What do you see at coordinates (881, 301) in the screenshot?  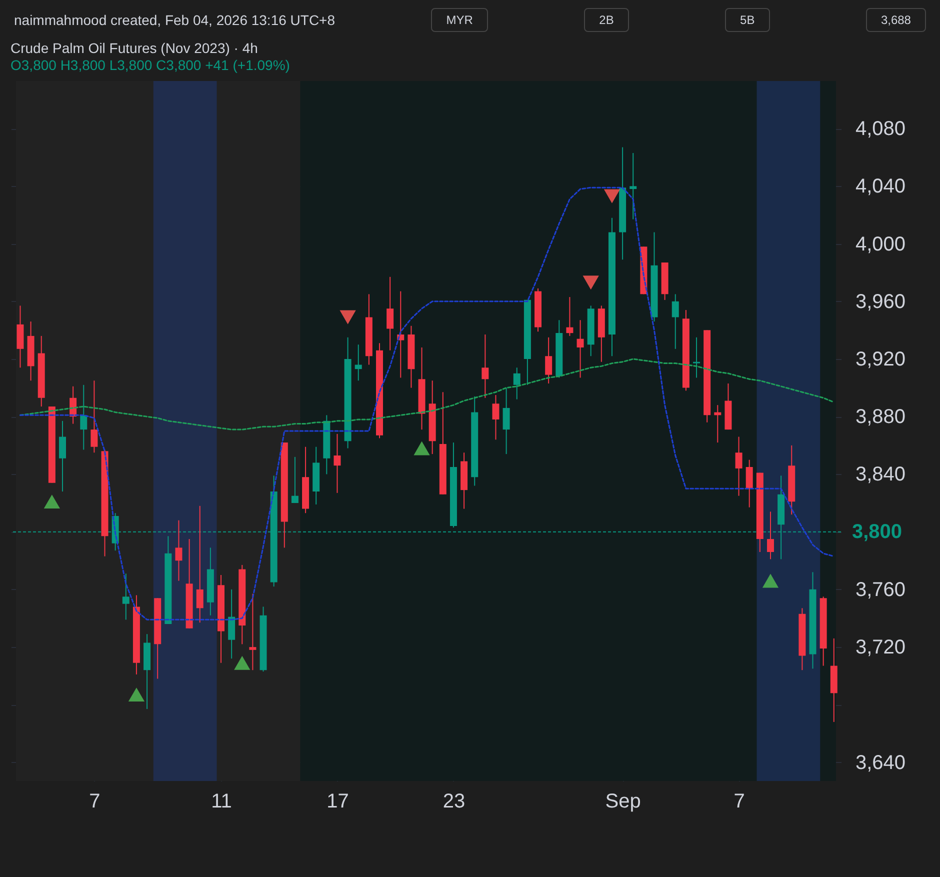 I see `y-tick-label: 3,960` at bounding box center [881, 301].